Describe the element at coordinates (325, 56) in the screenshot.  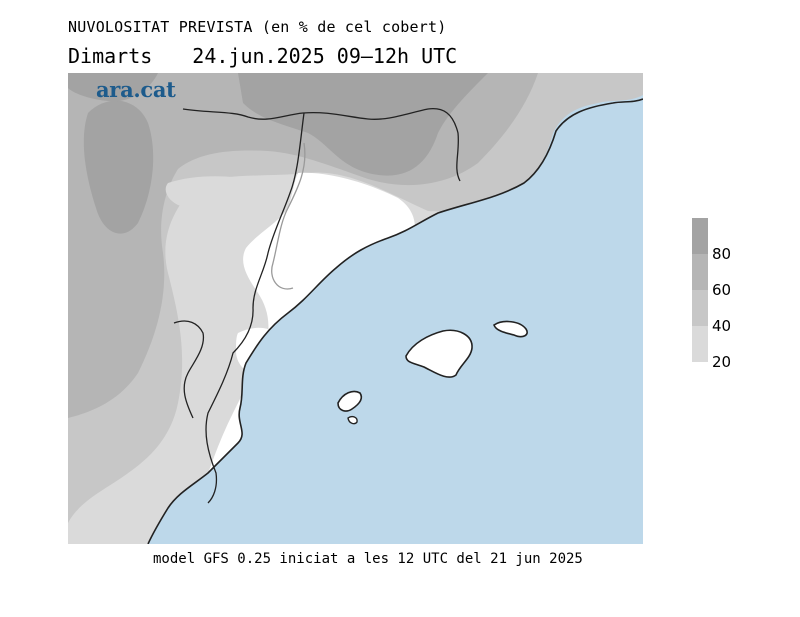
I see `forecast-date-range: 24.jun.2025 09–12h UTC` at that location.